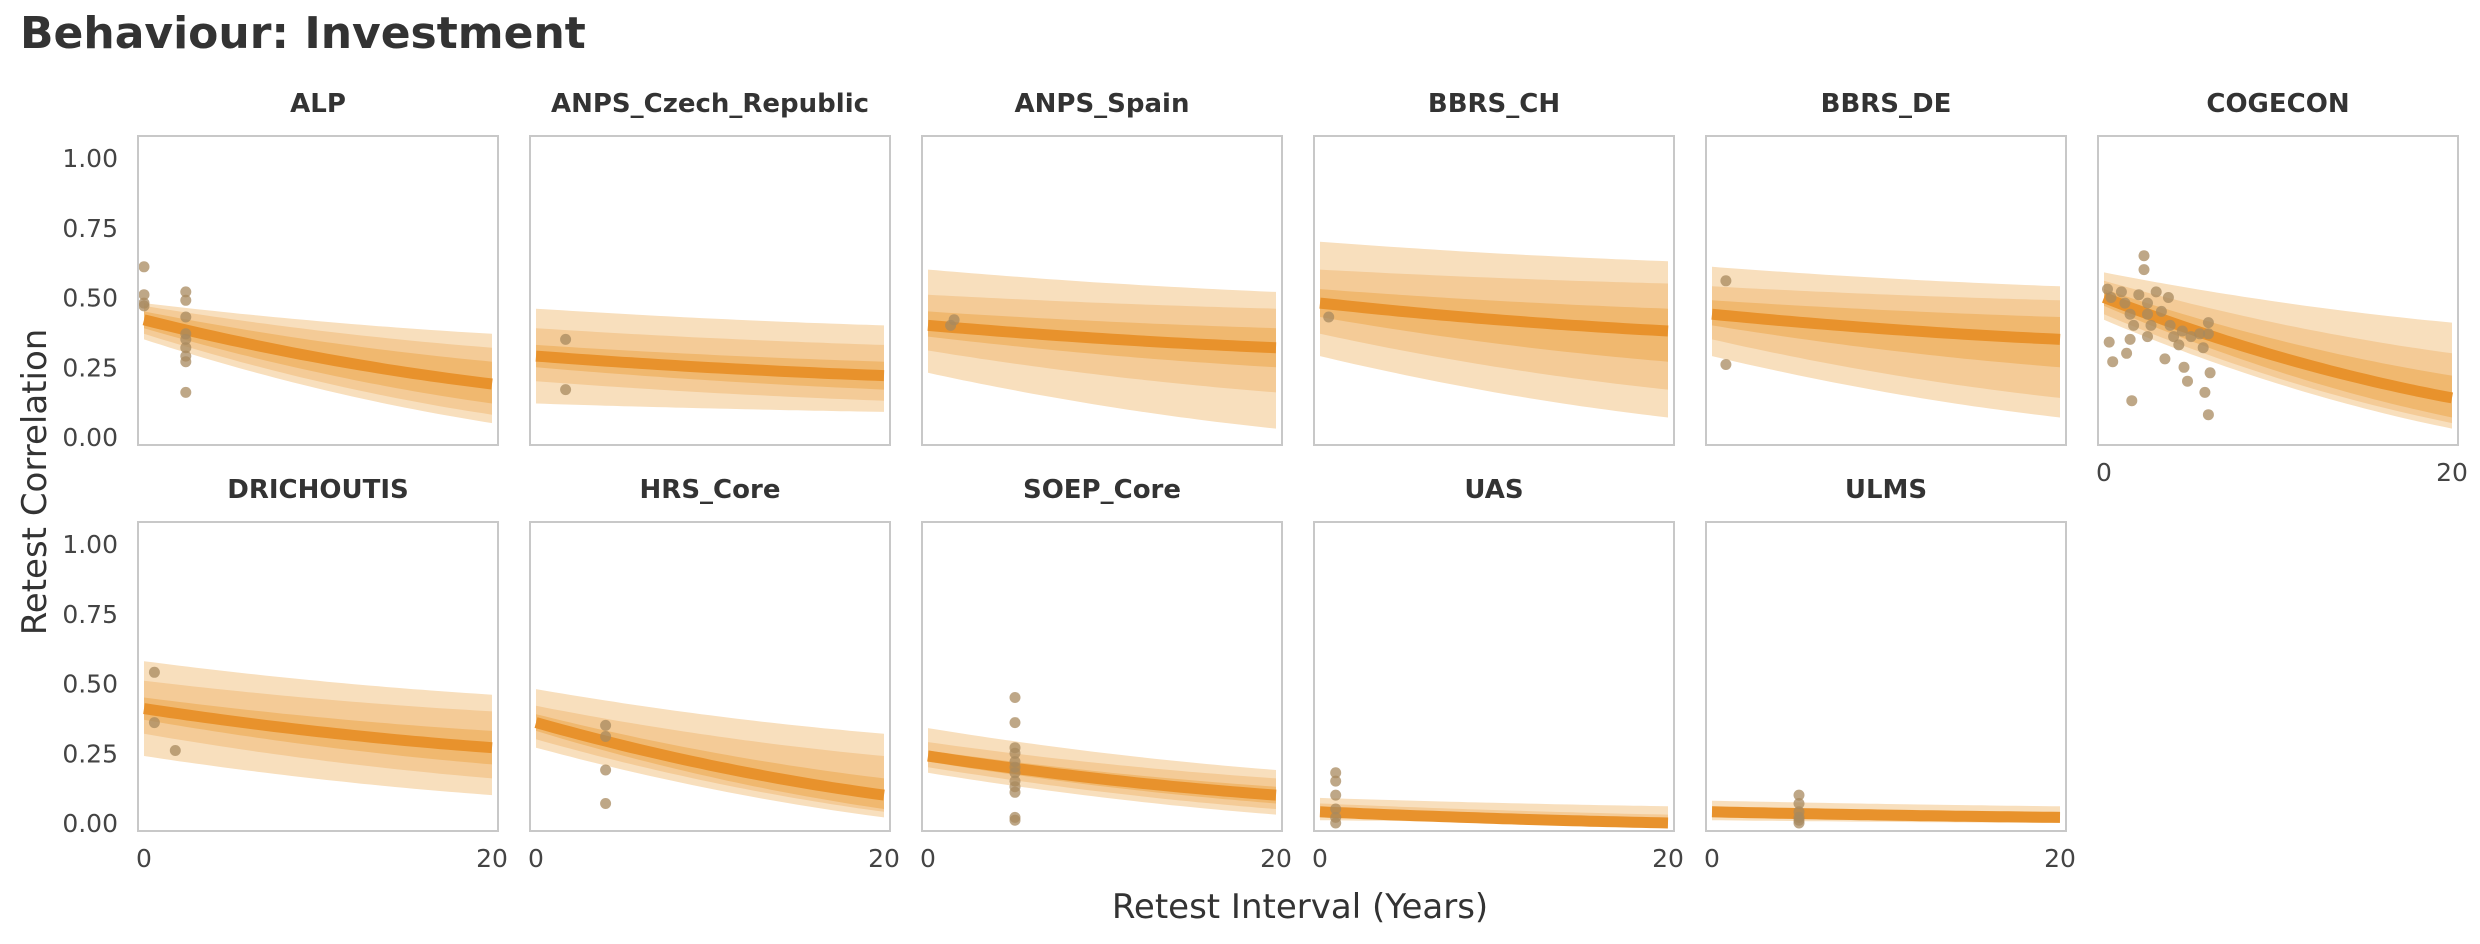 The image size is (2480, 944). I want to click on panel-title: HRS_Core, so click(710, 490).